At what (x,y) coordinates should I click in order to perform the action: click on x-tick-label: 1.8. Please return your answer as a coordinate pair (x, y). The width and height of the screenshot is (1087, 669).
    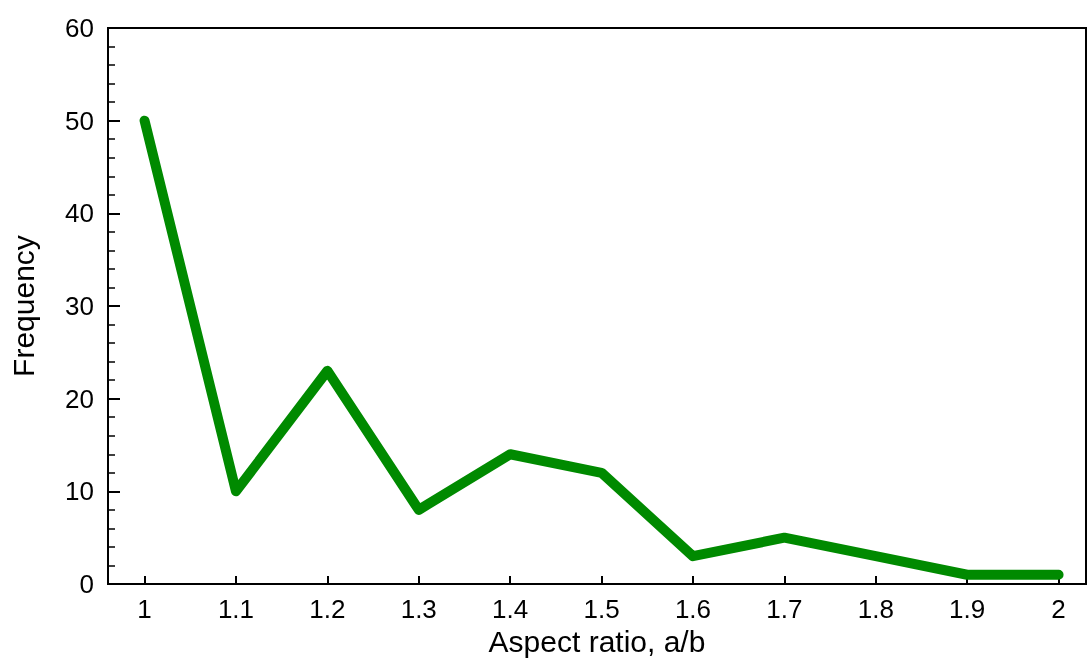
    Looking at the image, I should click on (875, 609).